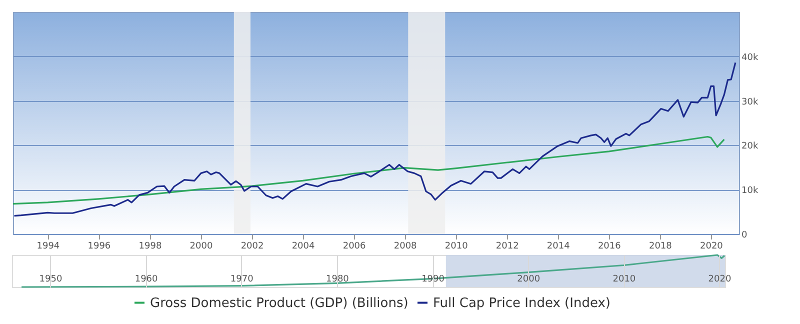  Describe the element at coordinates (252, 247) in the screenshot. I see `x-tick-label: 2002` at that location.